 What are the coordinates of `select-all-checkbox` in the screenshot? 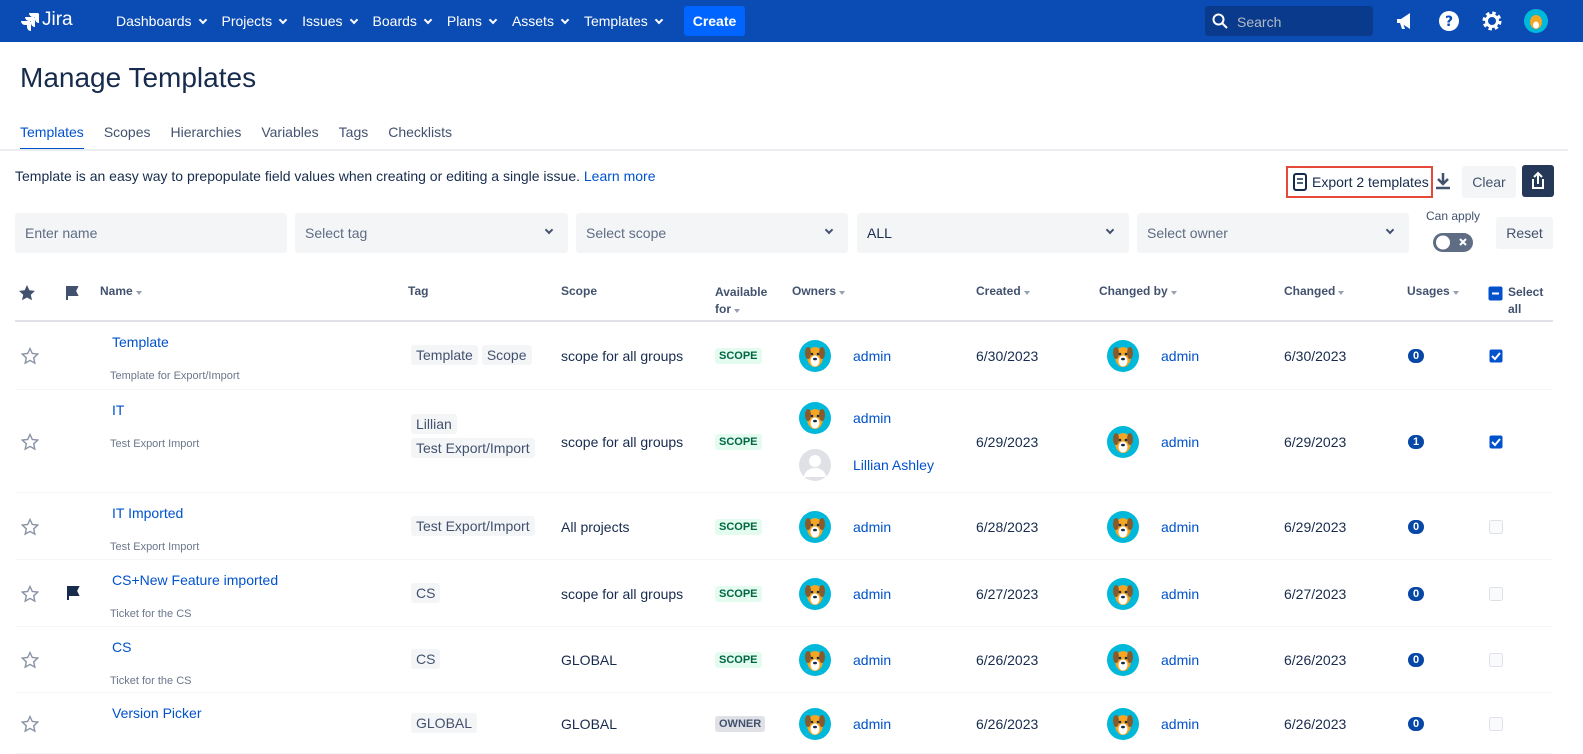 It's located at (1495, 293).